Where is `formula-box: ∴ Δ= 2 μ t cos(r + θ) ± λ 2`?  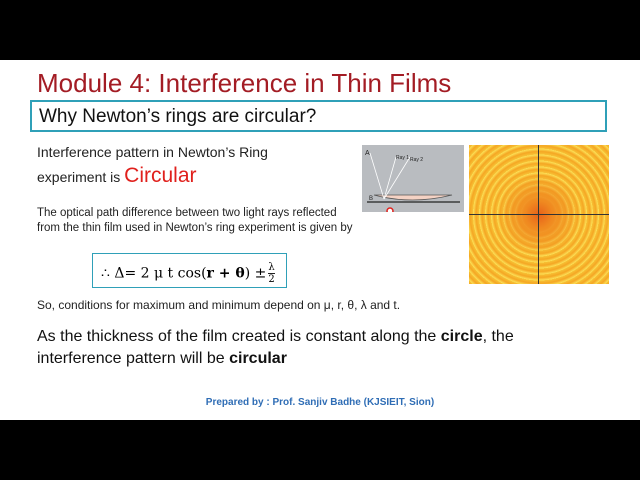
formula-box: ∴ Δ= 2 μ t cos(r + θ) ± λ 2 is located at coordinates (189, 270).